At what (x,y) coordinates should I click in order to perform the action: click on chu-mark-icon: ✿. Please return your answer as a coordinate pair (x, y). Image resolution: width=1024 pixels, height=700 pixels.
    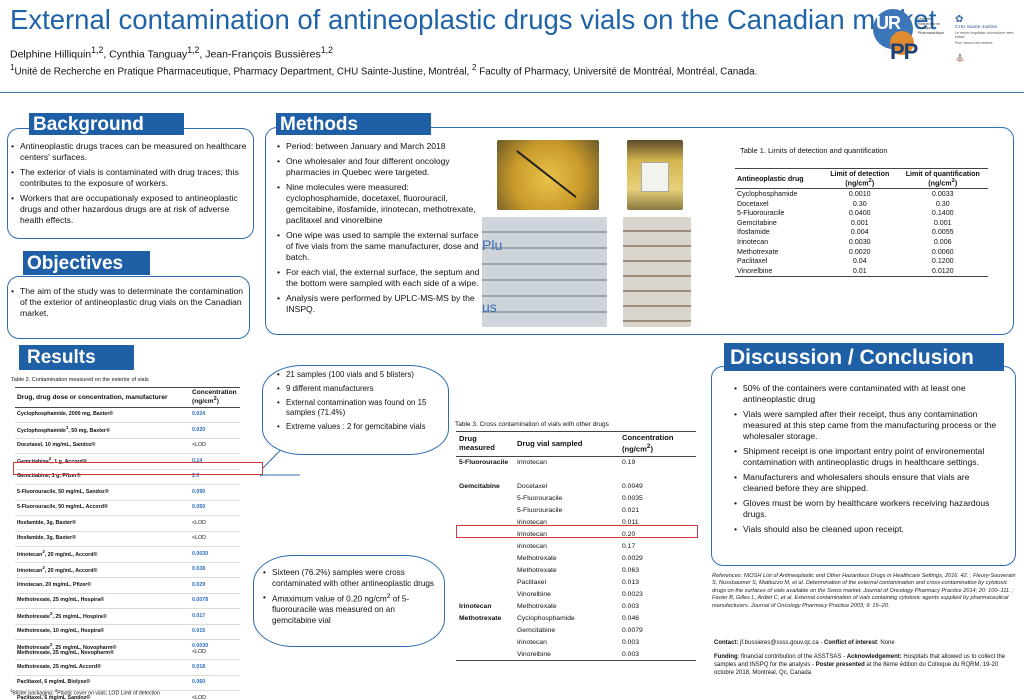
    Looking at the image, I should click on (959, 19).